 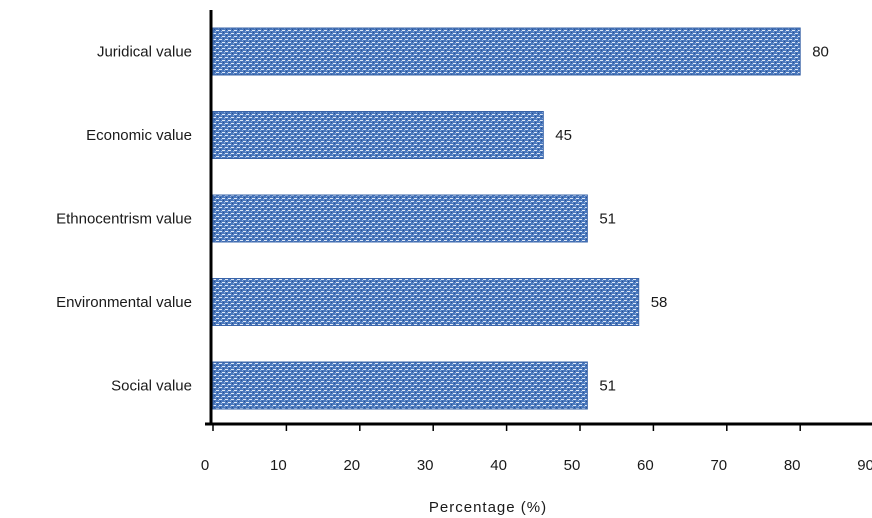 What do you see at coordinates (659, 302) in the screenshot?
I see `bar-value-label: 58` at bounding box center [659, 302].